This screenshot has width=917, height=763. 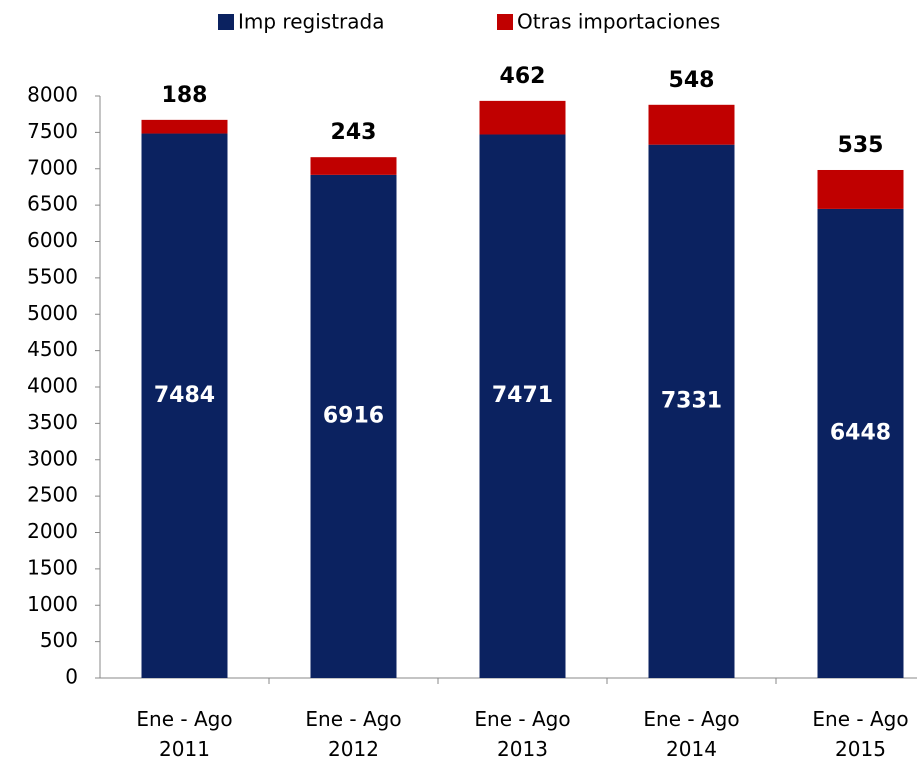 I want to click on y-tick-label: 1000, so click(x=52, y=604).